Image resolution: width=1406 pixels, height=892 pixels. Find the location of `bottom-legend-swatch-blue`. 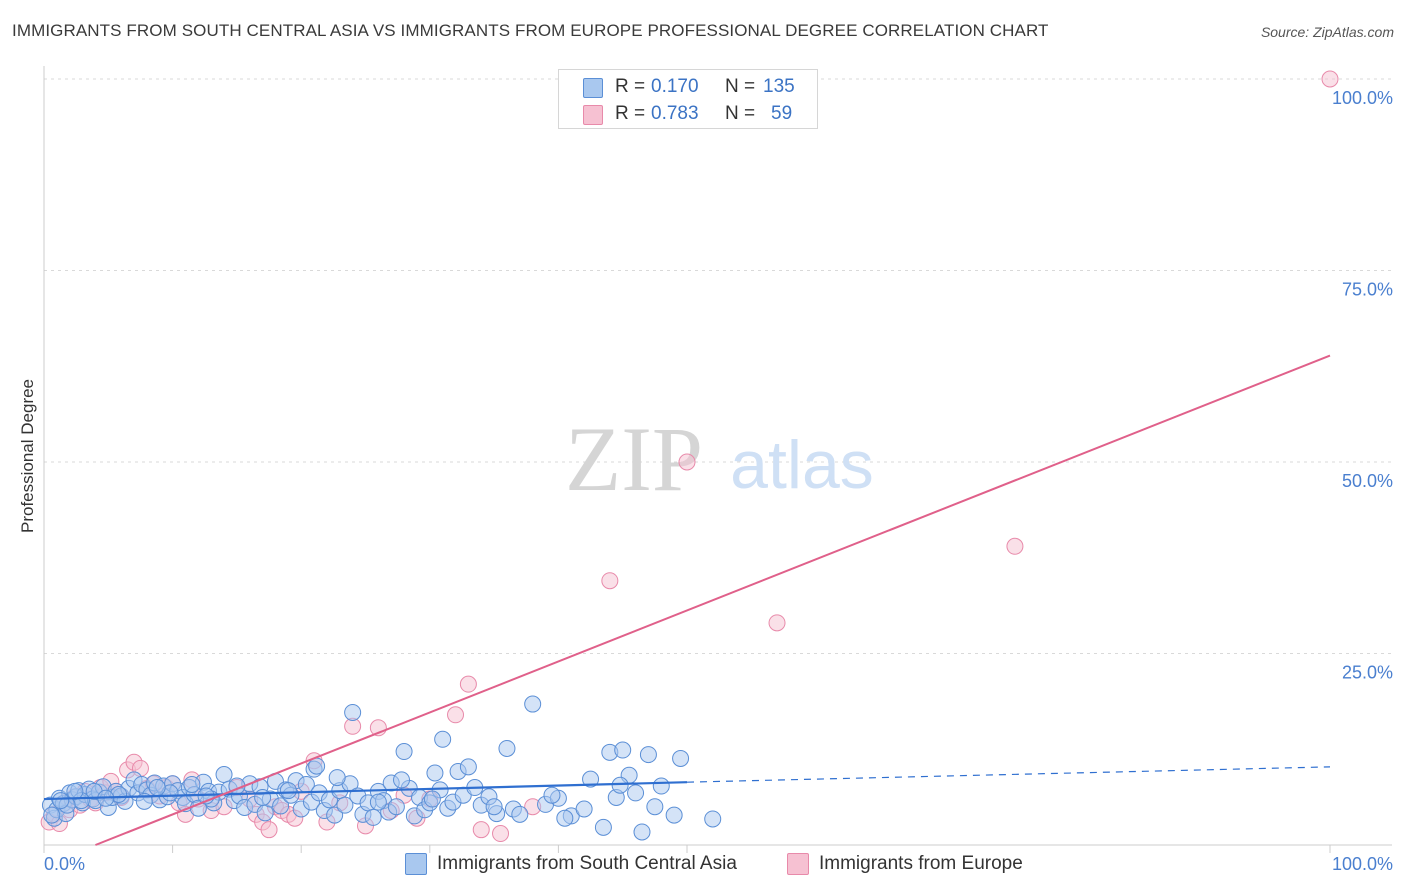

bottom-legend-swatch-blue is located at coordinates (416, 864).